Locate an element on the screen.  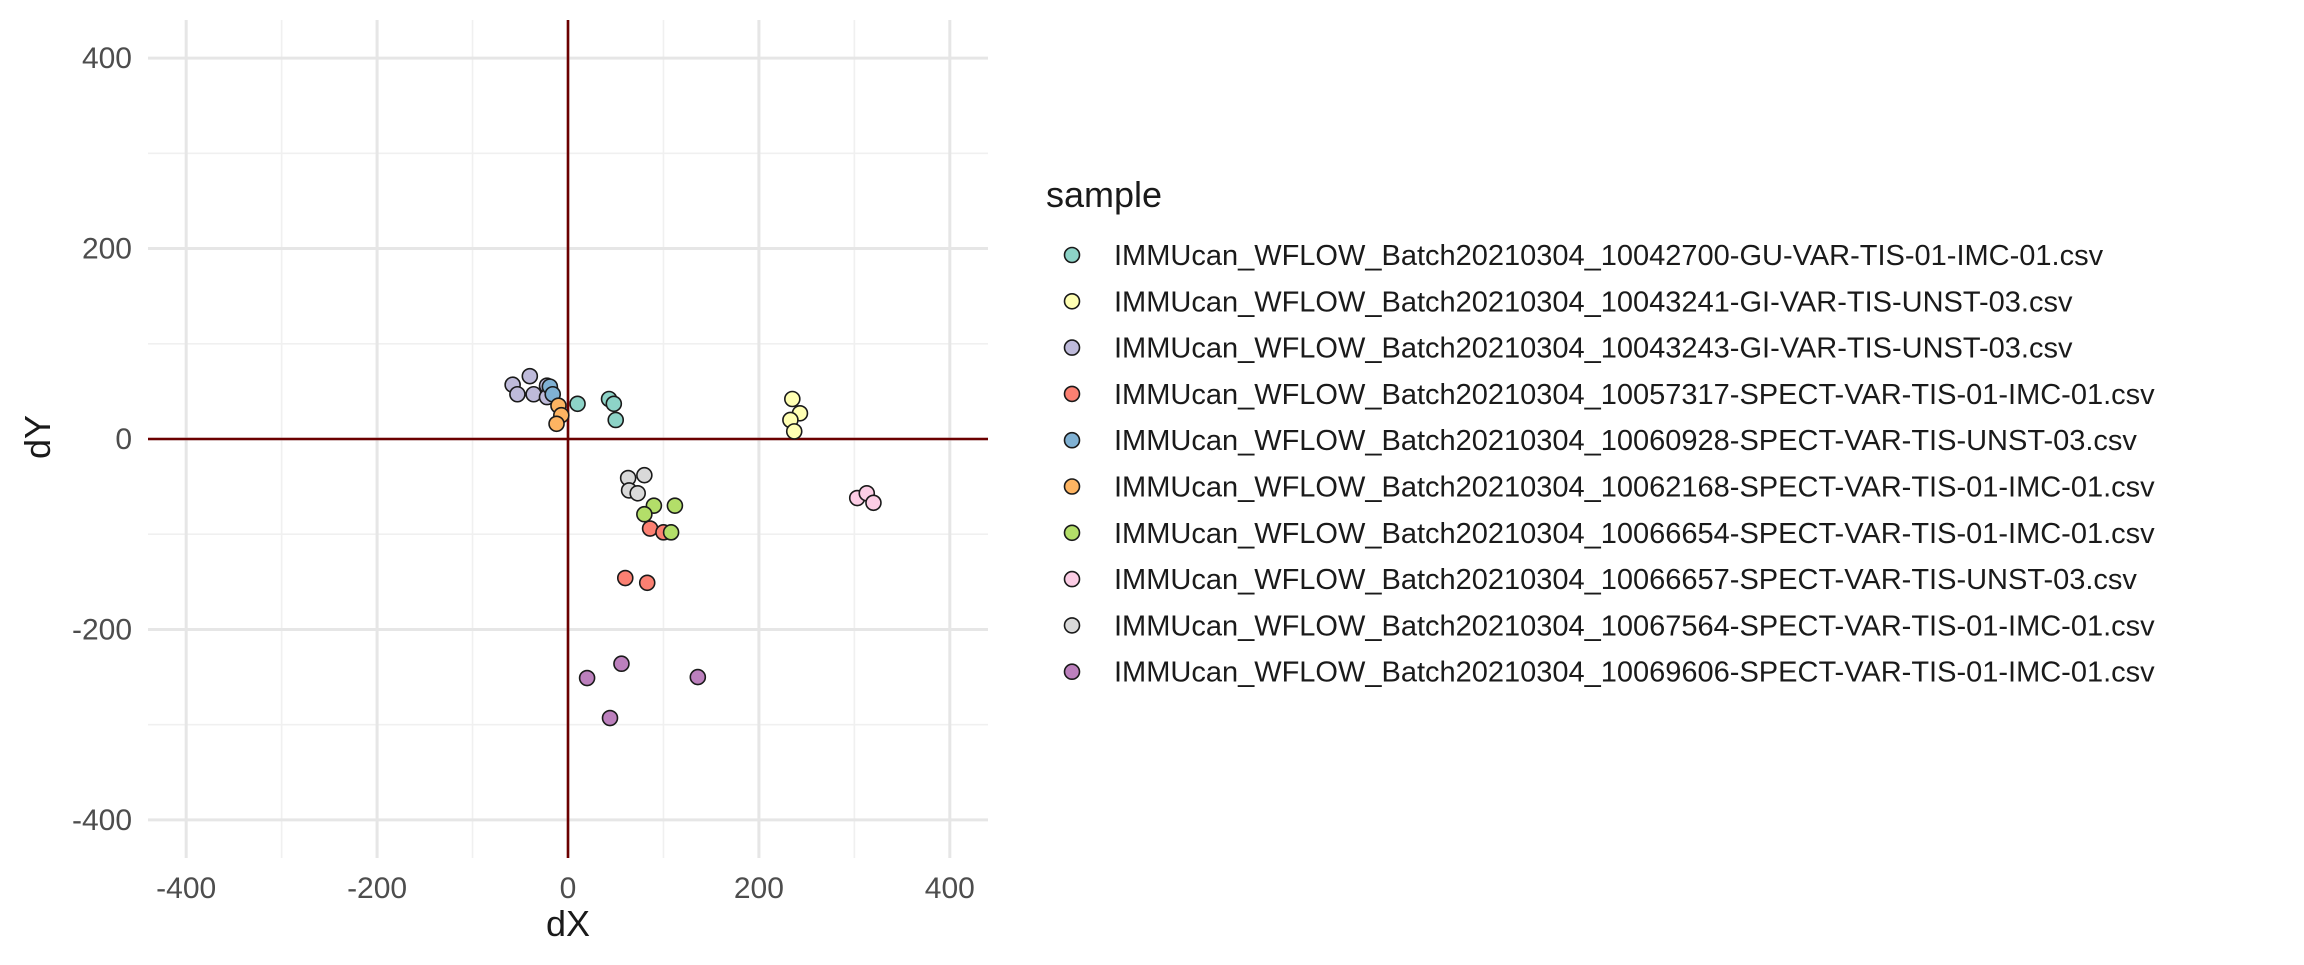
x-tick-label: 400 is located at coordinates (950, 888).